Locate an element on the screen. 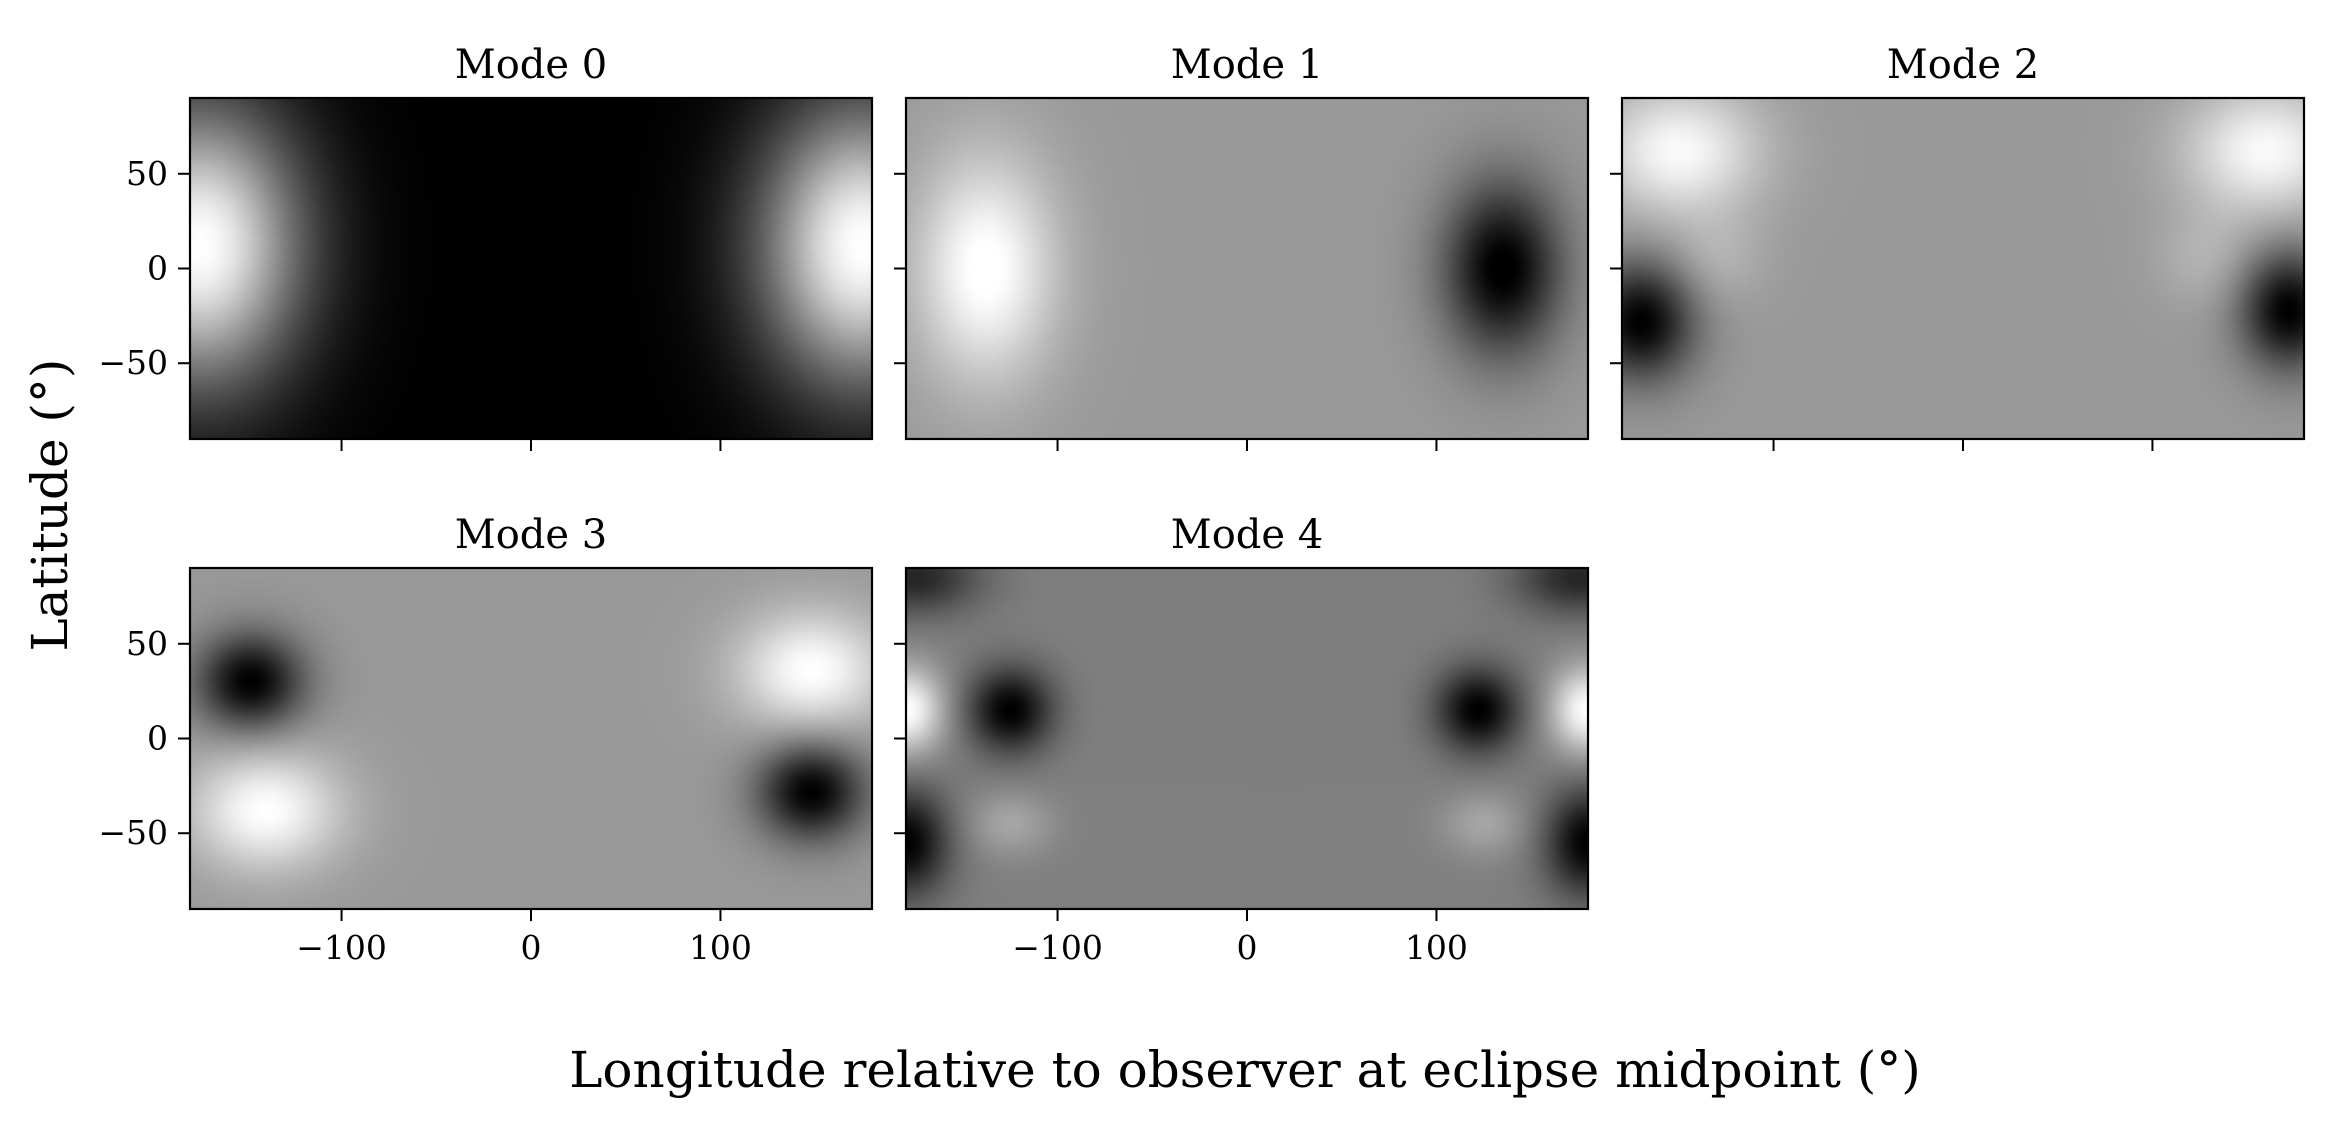 This screenshot has width=2336, height=1121. panel-mode-3: Mode 3 −100 0 100 50 0 −50 is located at coordinates (486, 739).